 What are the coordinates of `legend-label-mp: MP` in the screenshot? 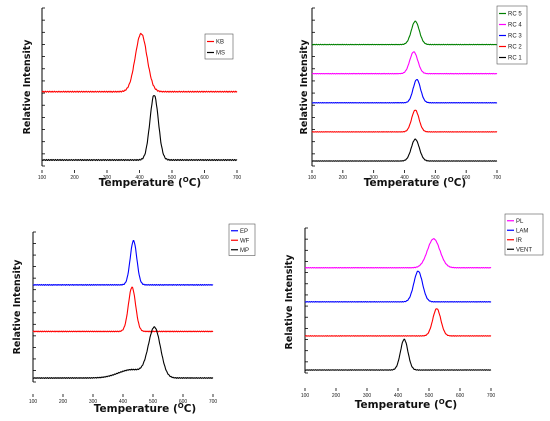 It's located at (244, 251).